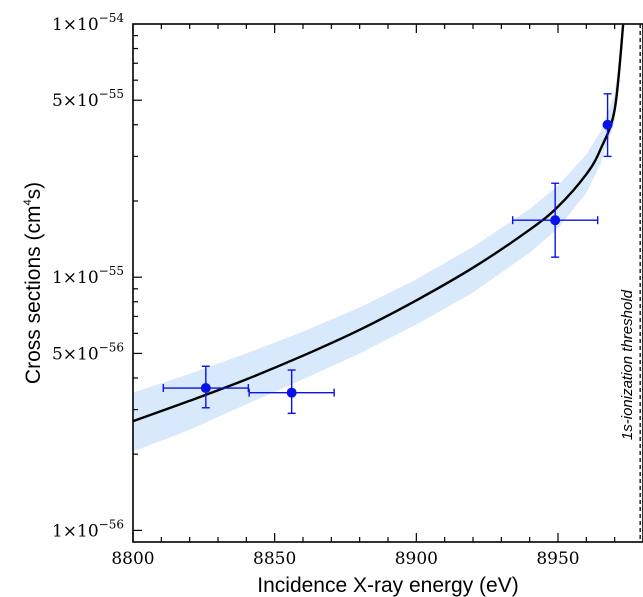  What do you see at coordinates (33, 295) in the screenshot?
I see `y-axis-title-prefix: Cross sections (cm` at bounding box center [33, 295].